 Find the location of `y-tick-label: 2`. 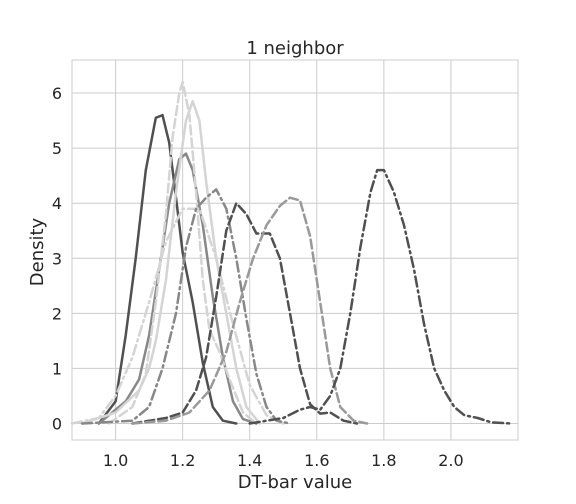

y-tick-label: 2 is located at coordinates (57, 313).